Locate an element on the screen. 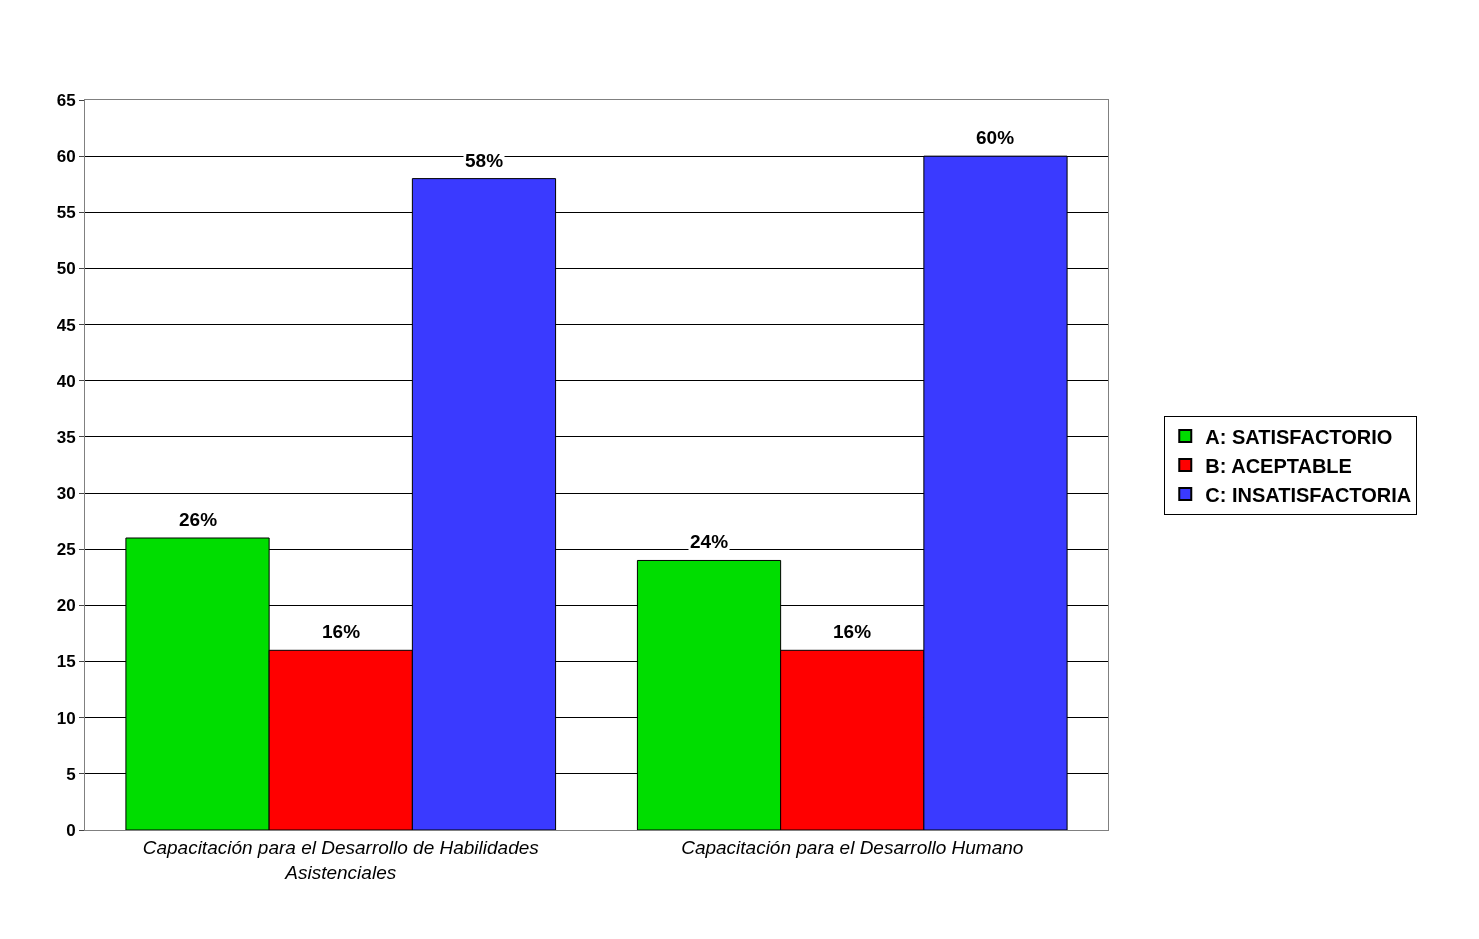  x-tick-label: Capacitación para el Desarrollo de Habilidades Asistenciales is located at coordinates (341, 859).